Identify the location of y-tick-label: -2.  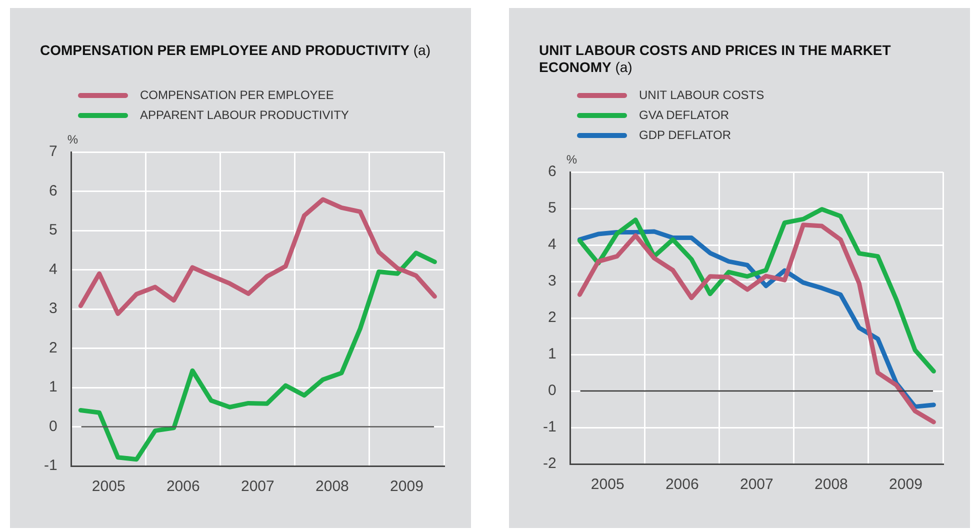
(549, 463).